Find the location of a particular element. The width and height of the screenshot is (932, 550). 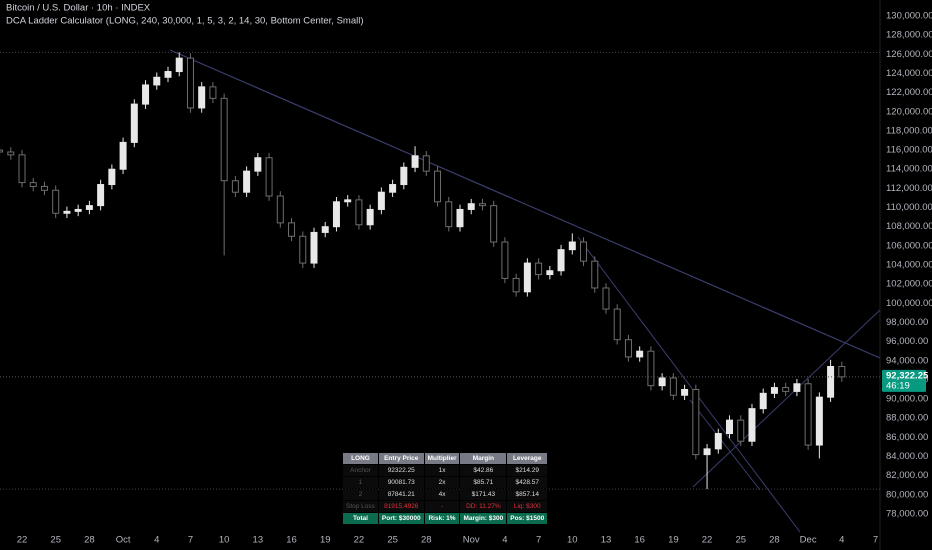

x-tick-label: Oct is located at coordinates (123, 540).